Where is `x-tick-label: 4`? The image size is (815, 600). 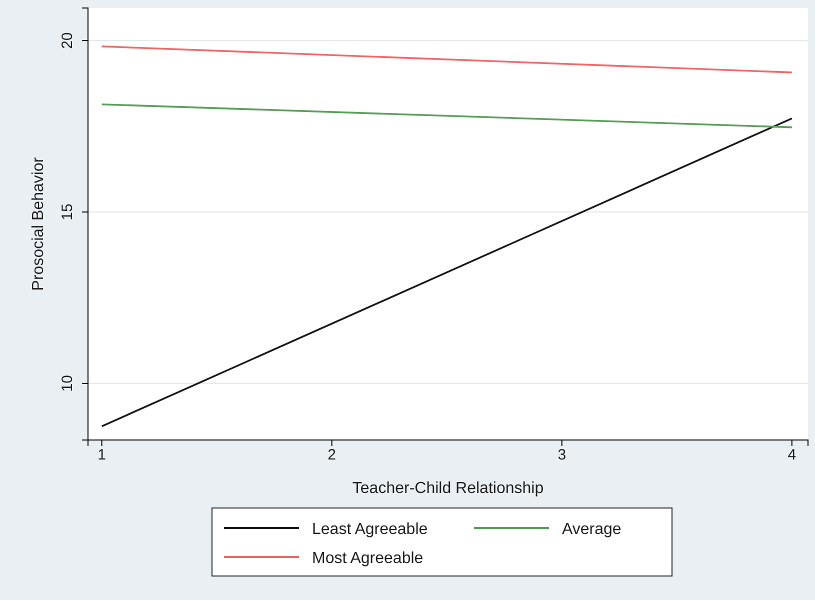 x-tick-label: 4 is located at coordinates (792, 455).